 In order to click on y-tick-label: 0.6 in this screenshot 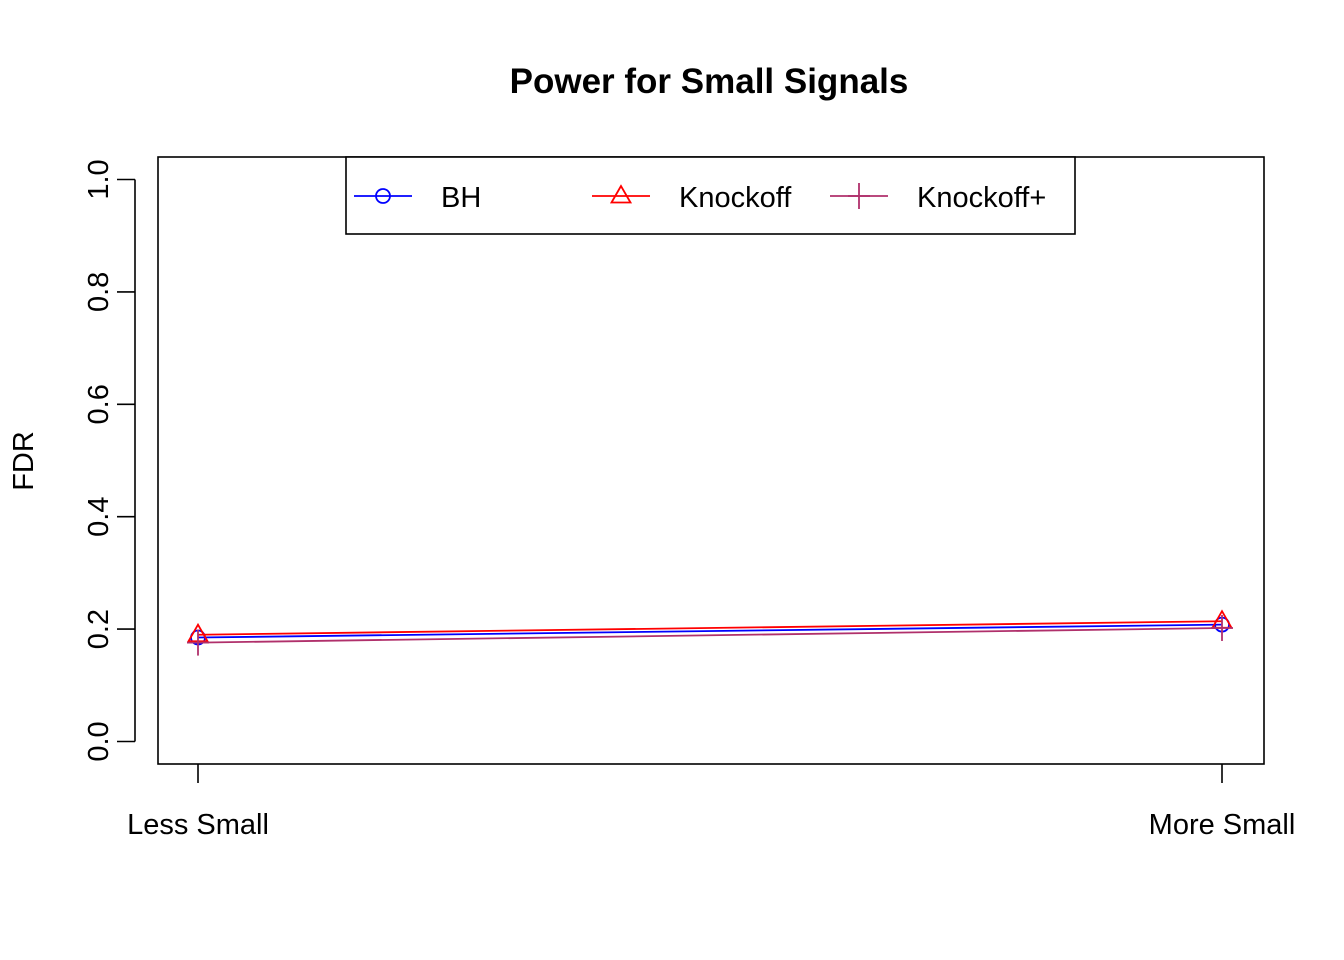, I will do `click(99, 404)`.